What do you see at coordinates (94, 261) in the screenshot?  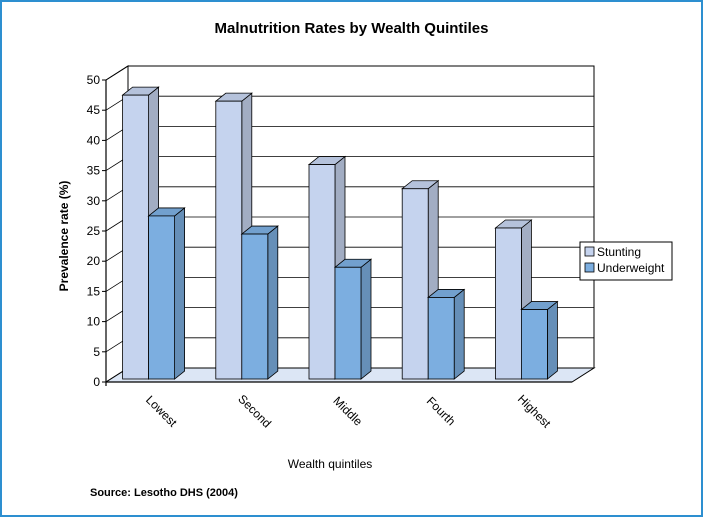 I see `y-tick-label: 20` at bounding box center [94, 261].